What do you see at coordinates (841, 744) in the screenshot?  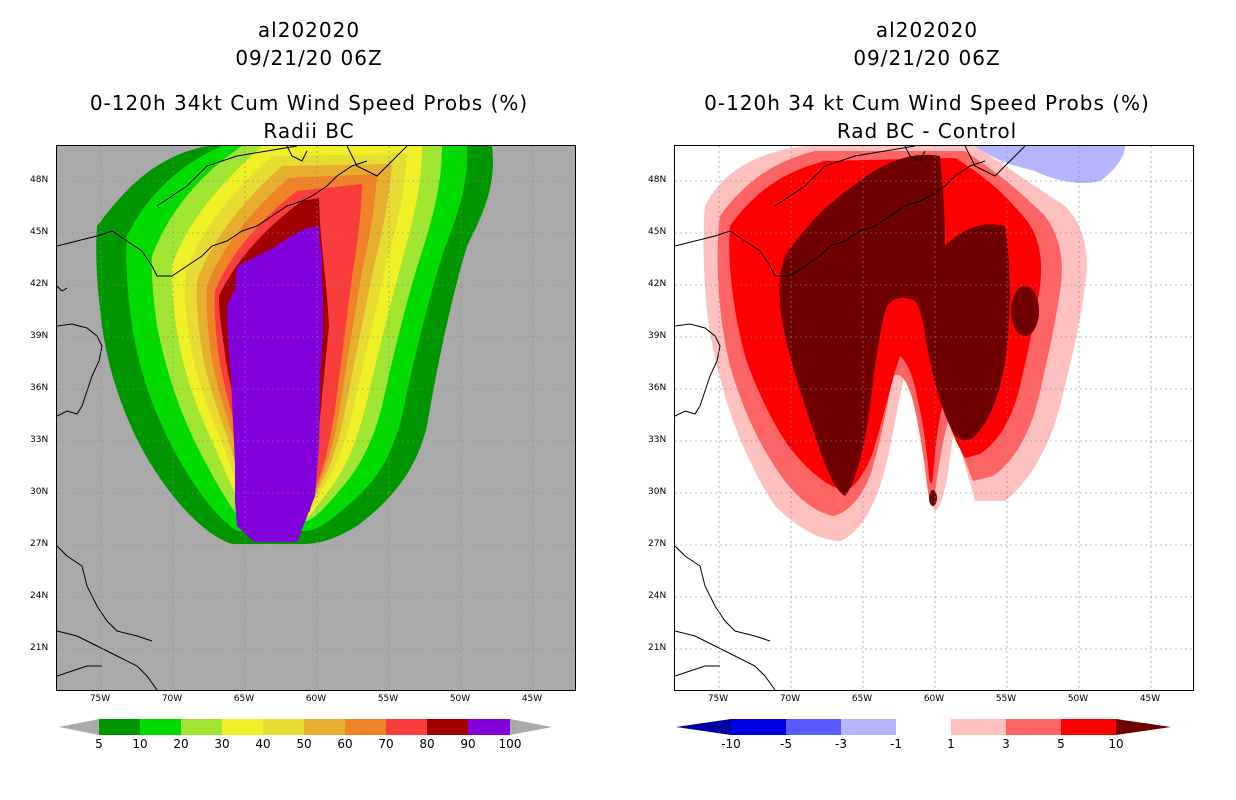 I see `right-cb-label-2: -3` at bounding box center [841, 744].